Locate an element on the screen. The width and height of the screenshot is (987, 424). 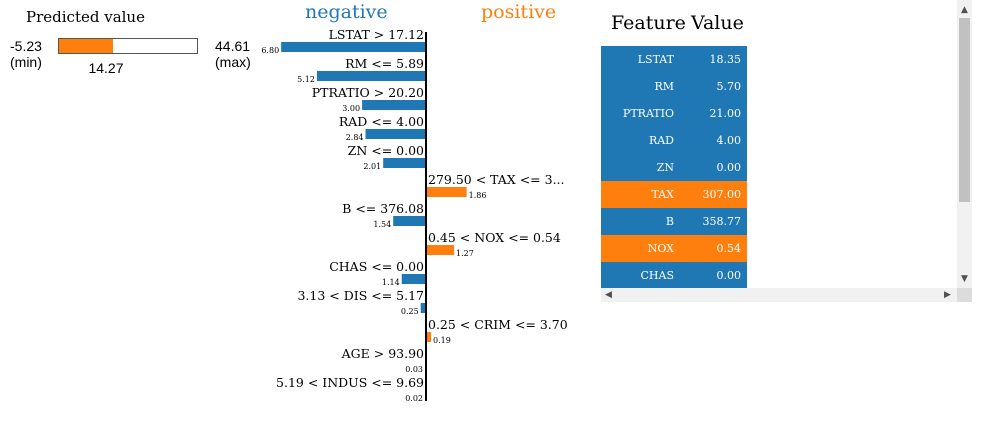
value-cell: 4.00 is located at coordinates (729, 140).